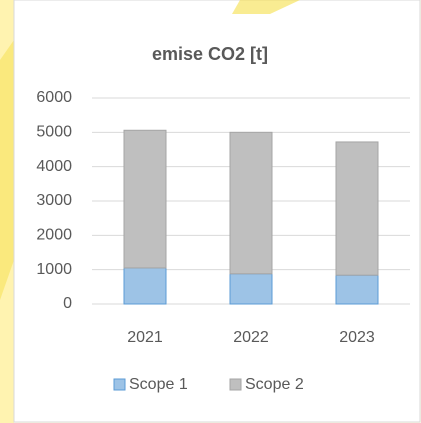 The image size is (421, 423). I want to click on y-tick-label: 4000, so click(54, 166).